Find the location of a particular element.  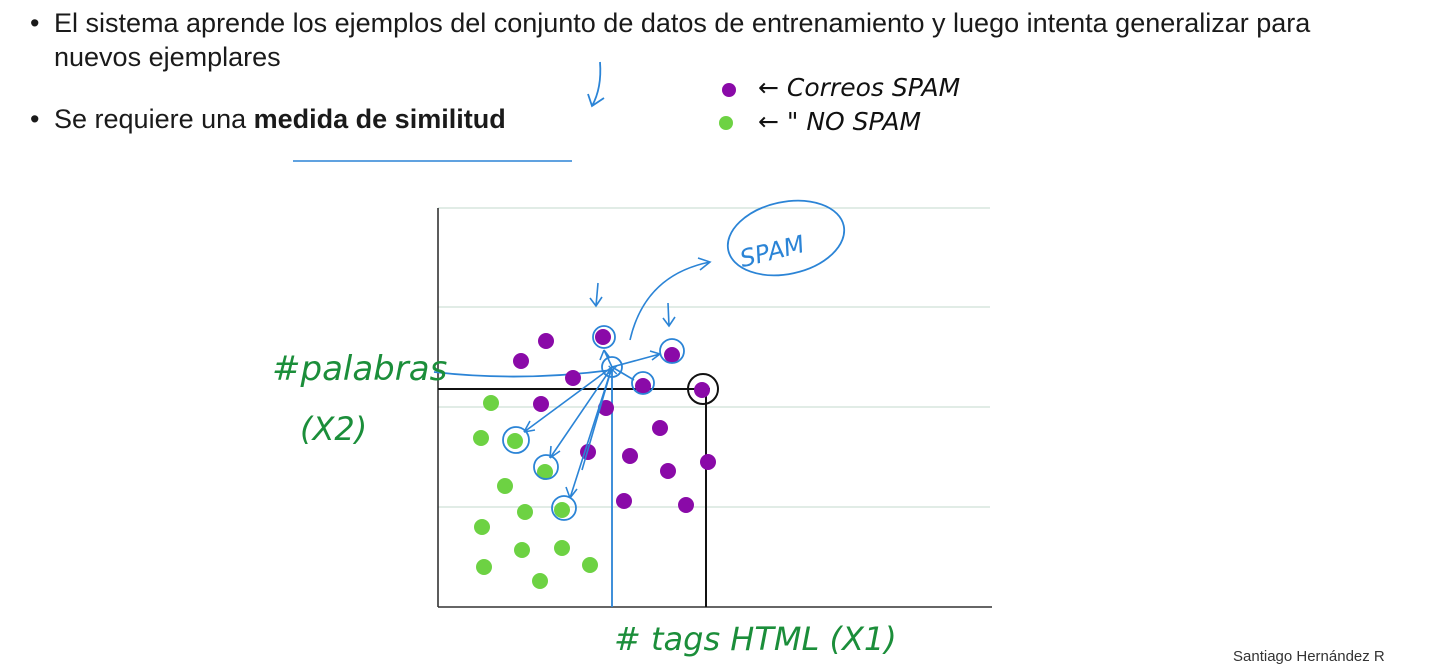

neighbour-circles is located at coordinates (593, 423).